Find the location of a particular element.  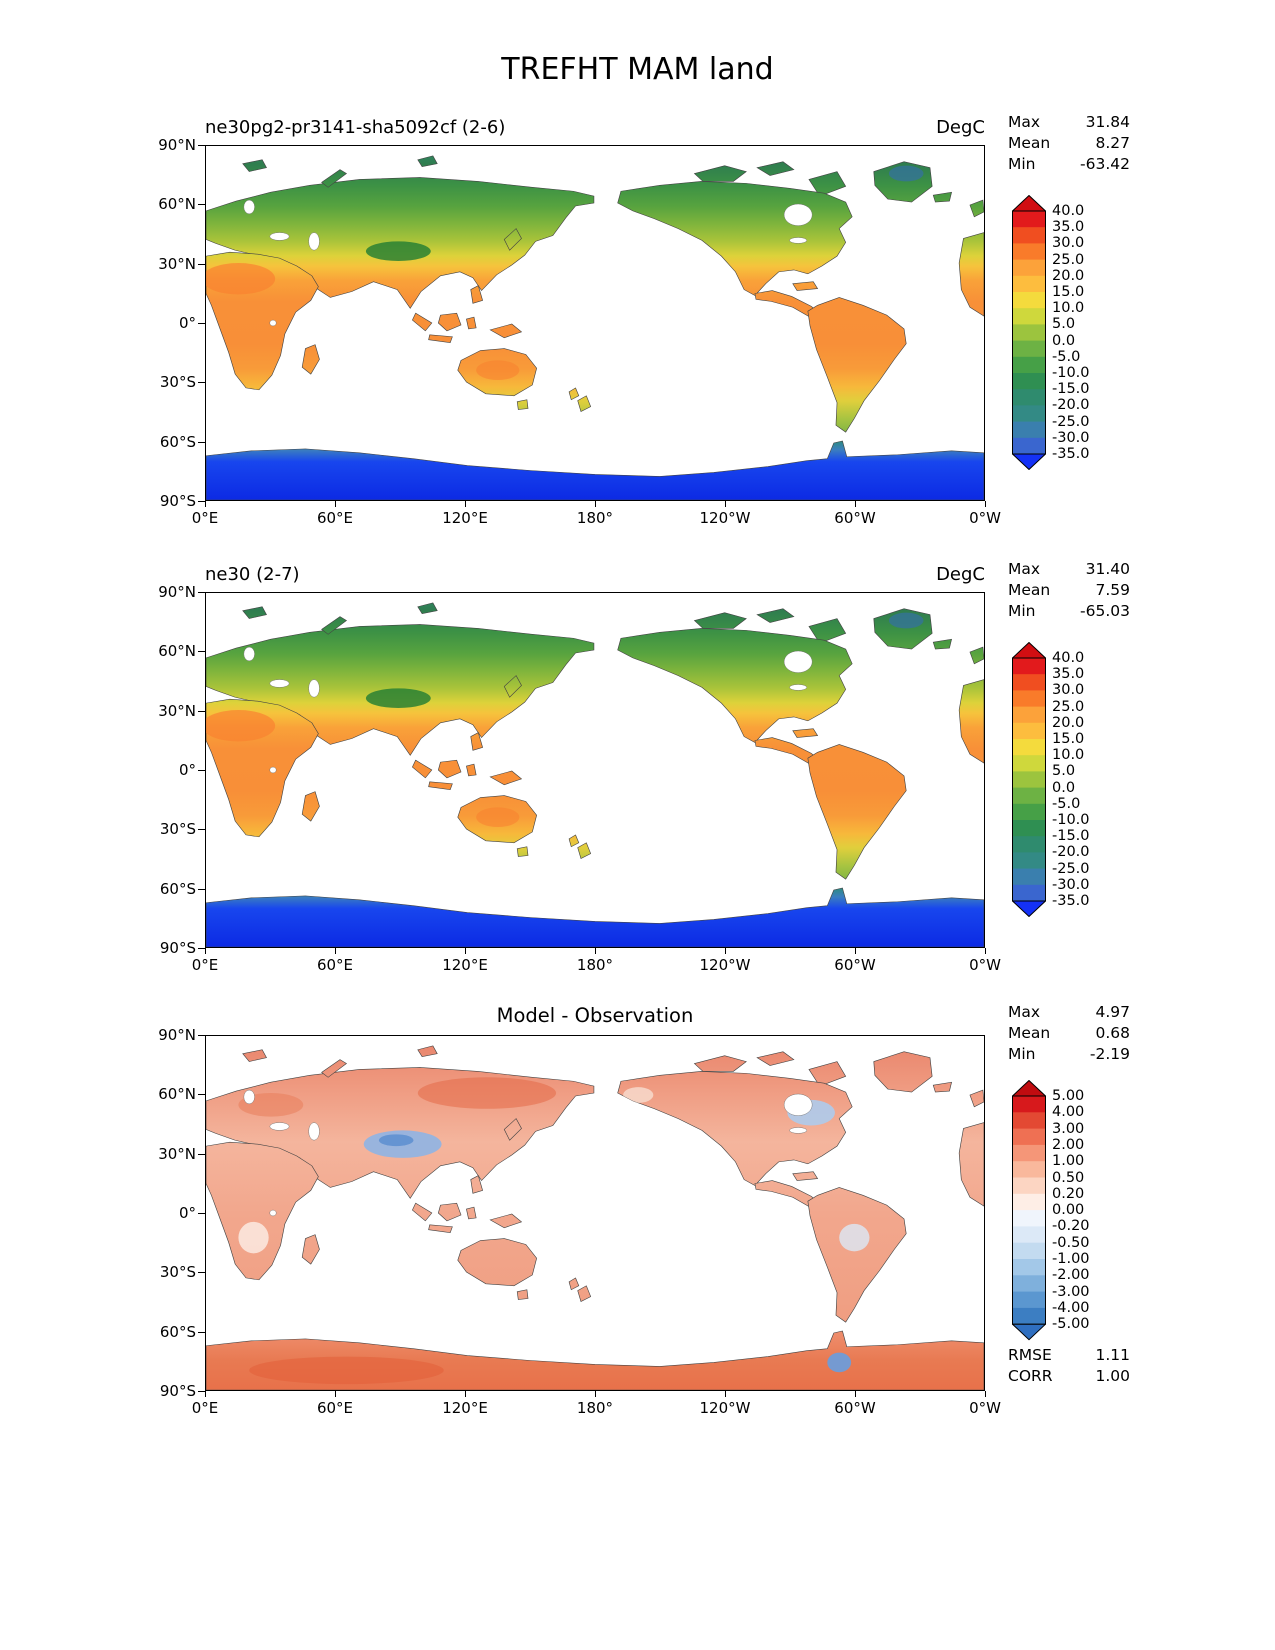

stat-mean: Mean 8.27 is located at coordinates (1069, 143).